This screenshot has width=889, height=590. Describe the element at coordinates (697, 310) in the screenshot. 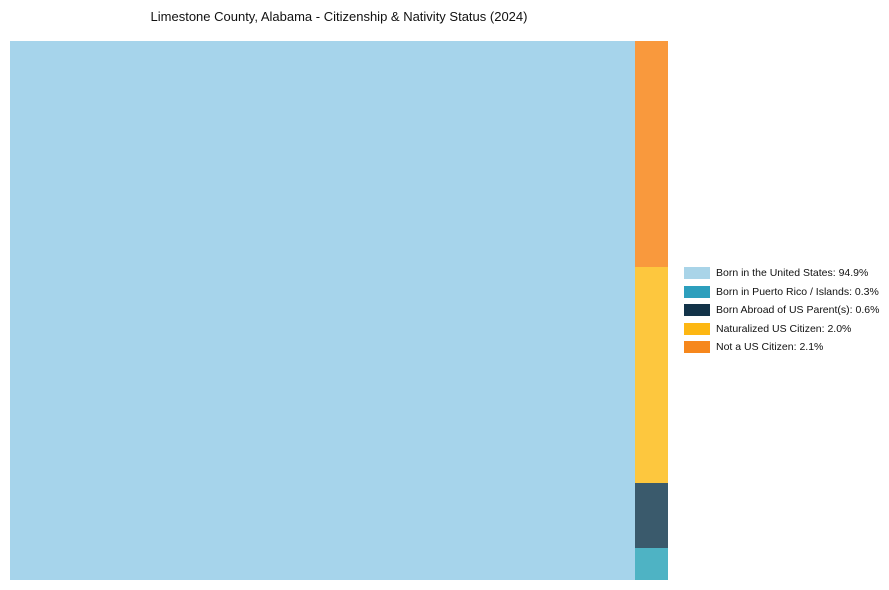

I see `legend-swatch-born-abroad` at that location.